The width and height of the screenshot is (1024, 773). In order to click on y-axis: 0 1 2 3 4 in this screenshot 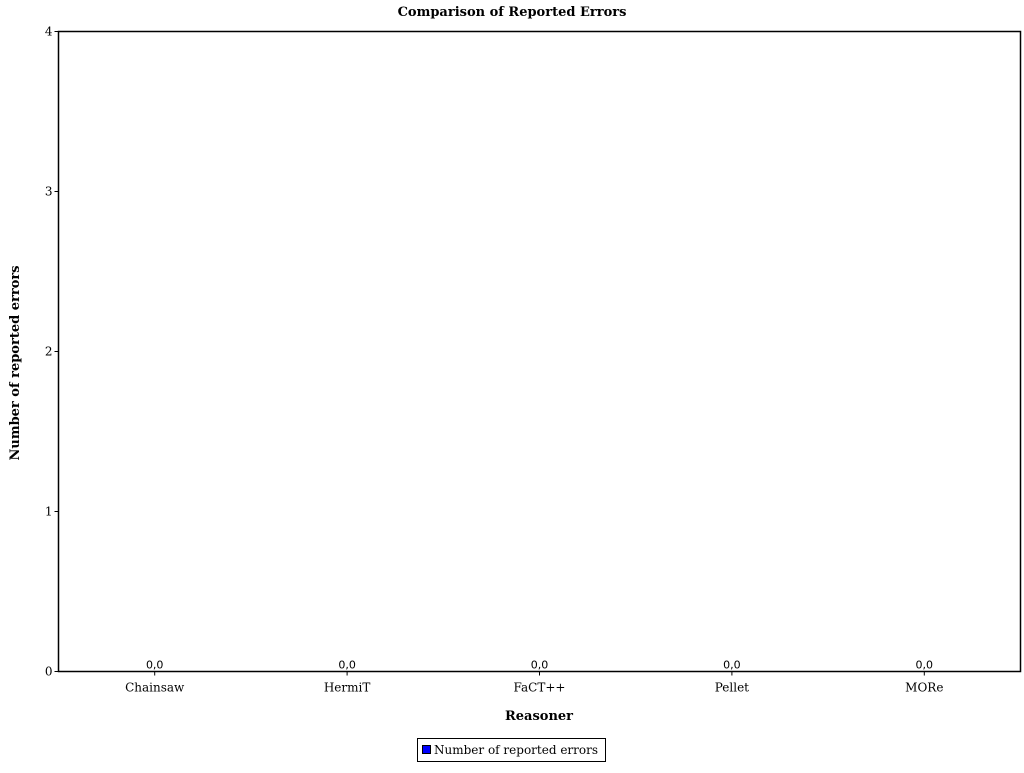, I will do `click(52, 352)`.